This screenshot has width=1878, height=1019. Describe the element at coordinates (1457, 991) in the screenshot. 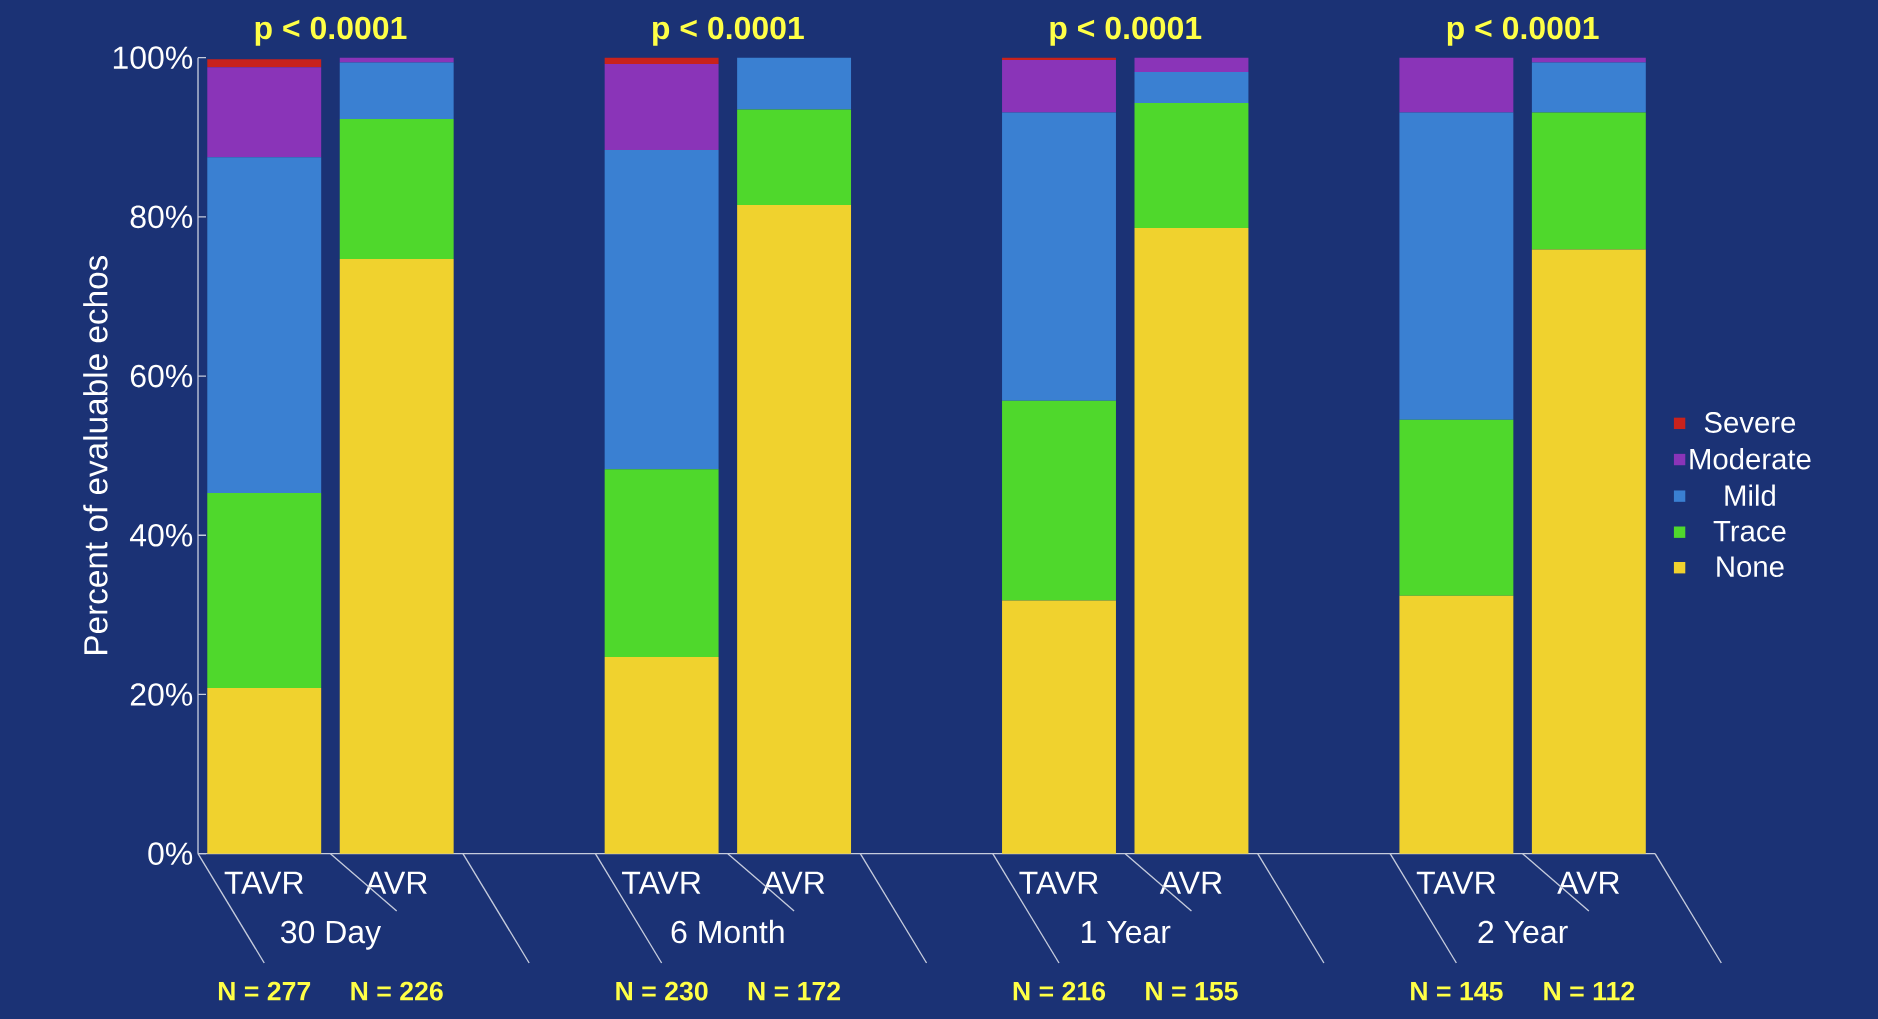

I see `text: N = 145` at that location.